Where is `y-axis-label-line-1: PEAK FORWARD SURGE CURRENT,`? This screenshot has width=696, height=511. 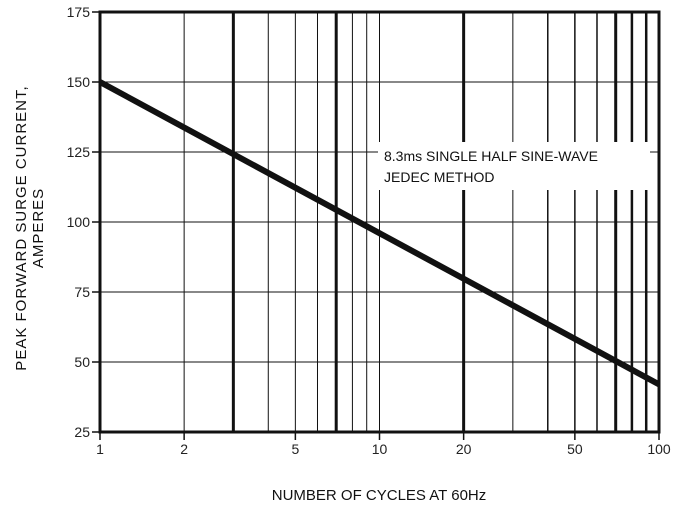 y-axis-label-line-1: PEAK FORWARD SURGE CURRENT, is located at coordinates (21, 227).